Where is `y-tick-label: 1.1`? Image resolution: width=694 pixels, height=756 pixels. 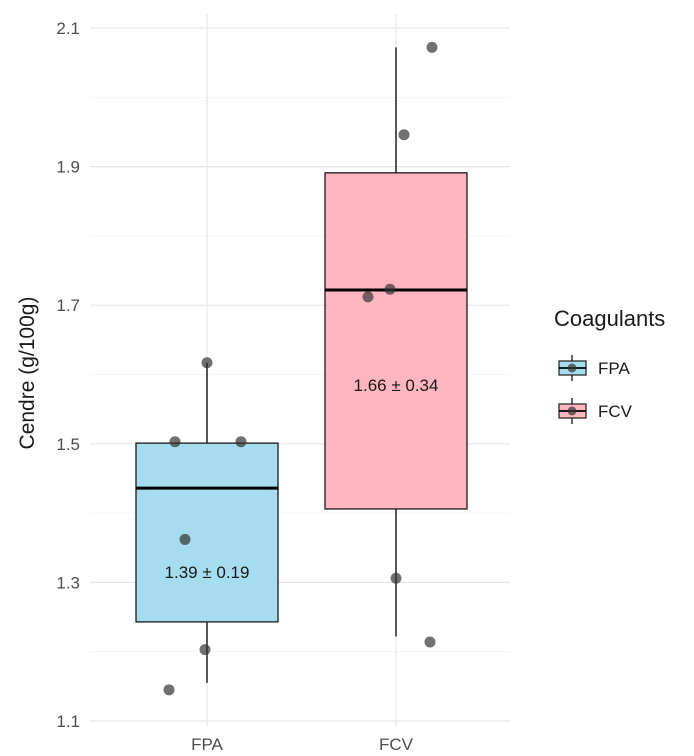
y-tick-label: 1.1 is located at coordinates (68, 721).